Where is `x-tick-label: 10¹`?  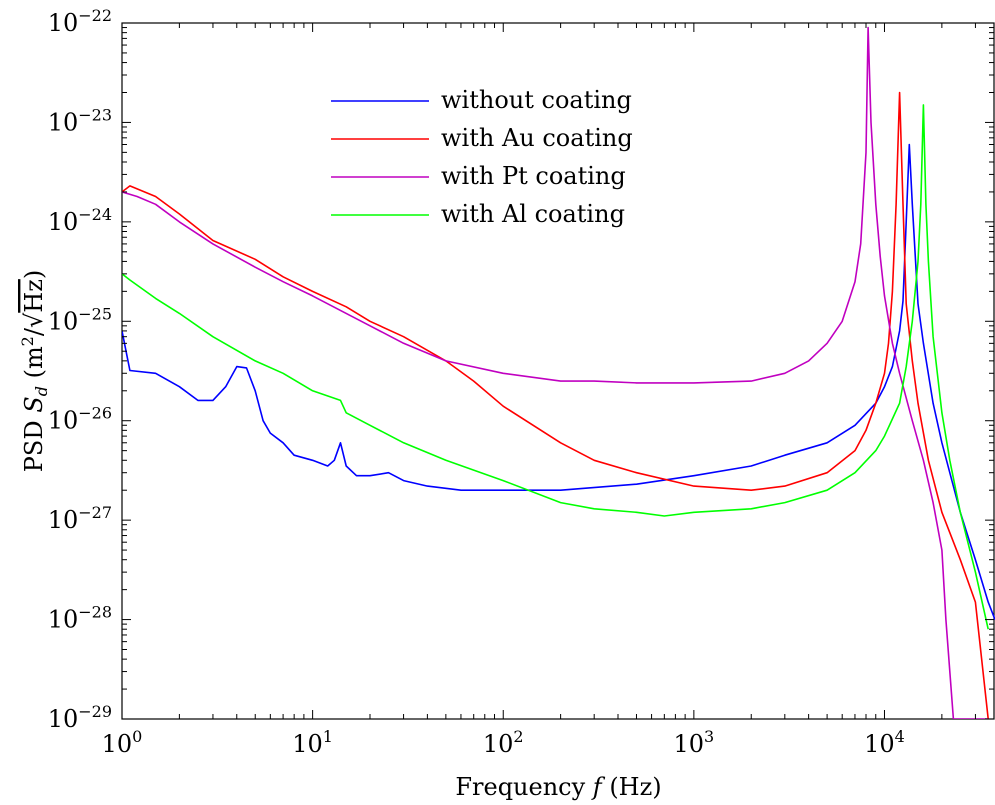
x-tick-label: 10¹ is located at coordinates (312, 742).